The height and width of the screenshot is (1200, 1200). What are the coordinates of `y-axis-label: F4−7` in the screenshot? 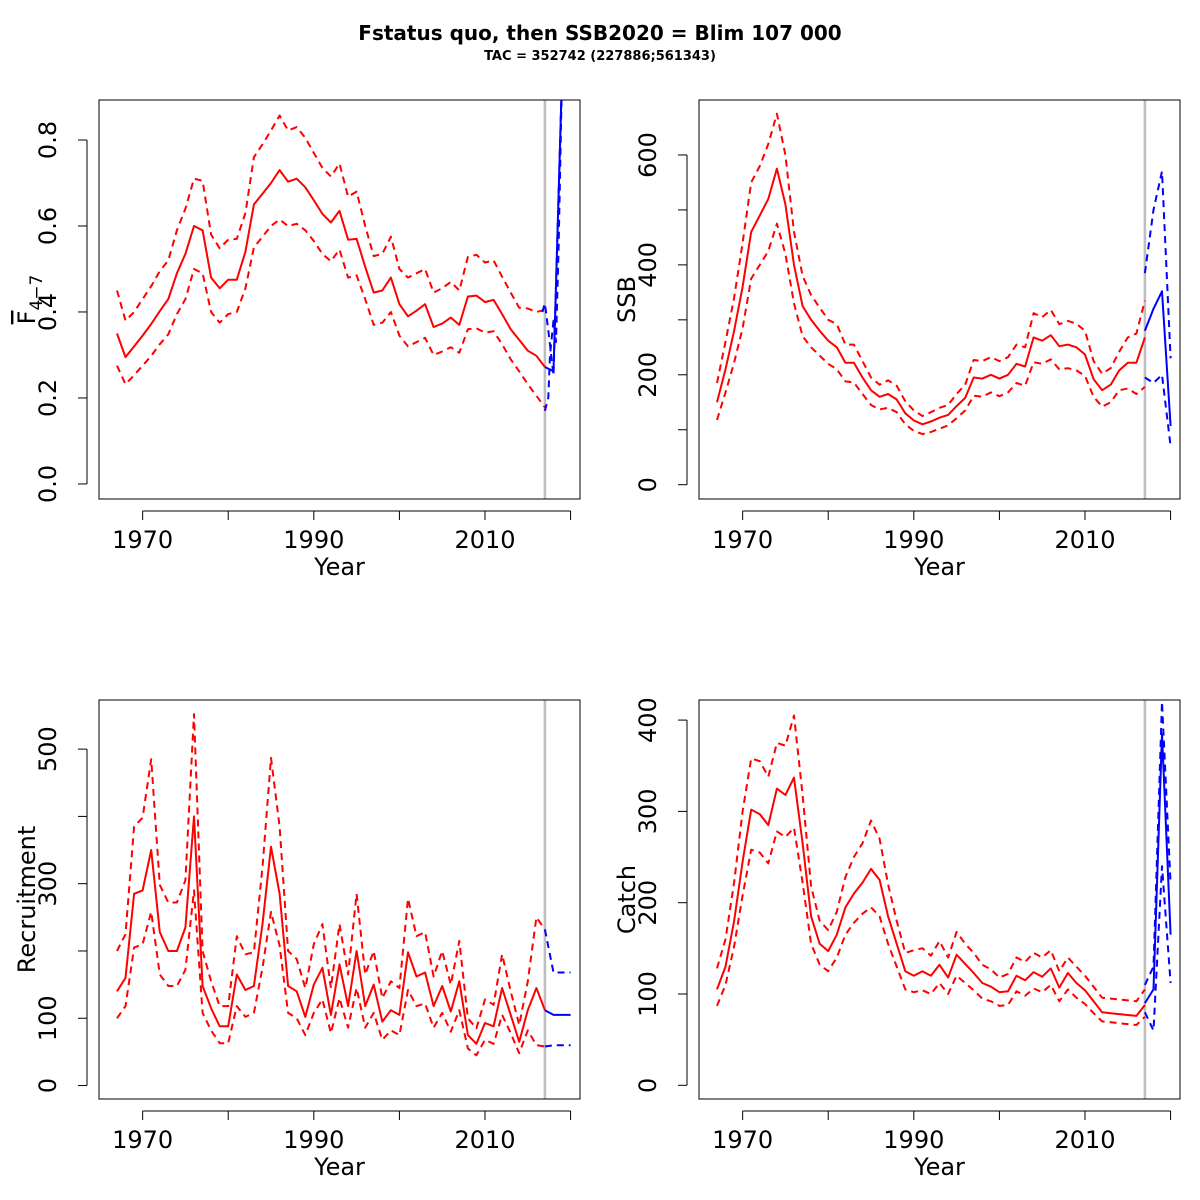 It's located at (30, 300).